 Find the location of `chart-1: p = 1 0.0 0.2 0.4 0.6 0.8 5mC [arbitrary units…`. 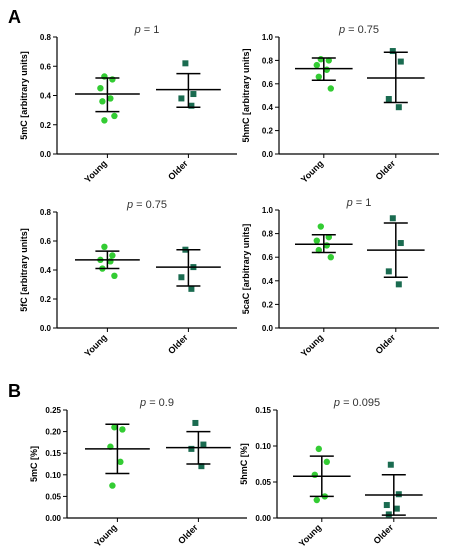

chart-1: p = 1 0.0 0.2 0.4 0.6 0.8 5mC [arbitrary units… is located at coordinates (128, 104).